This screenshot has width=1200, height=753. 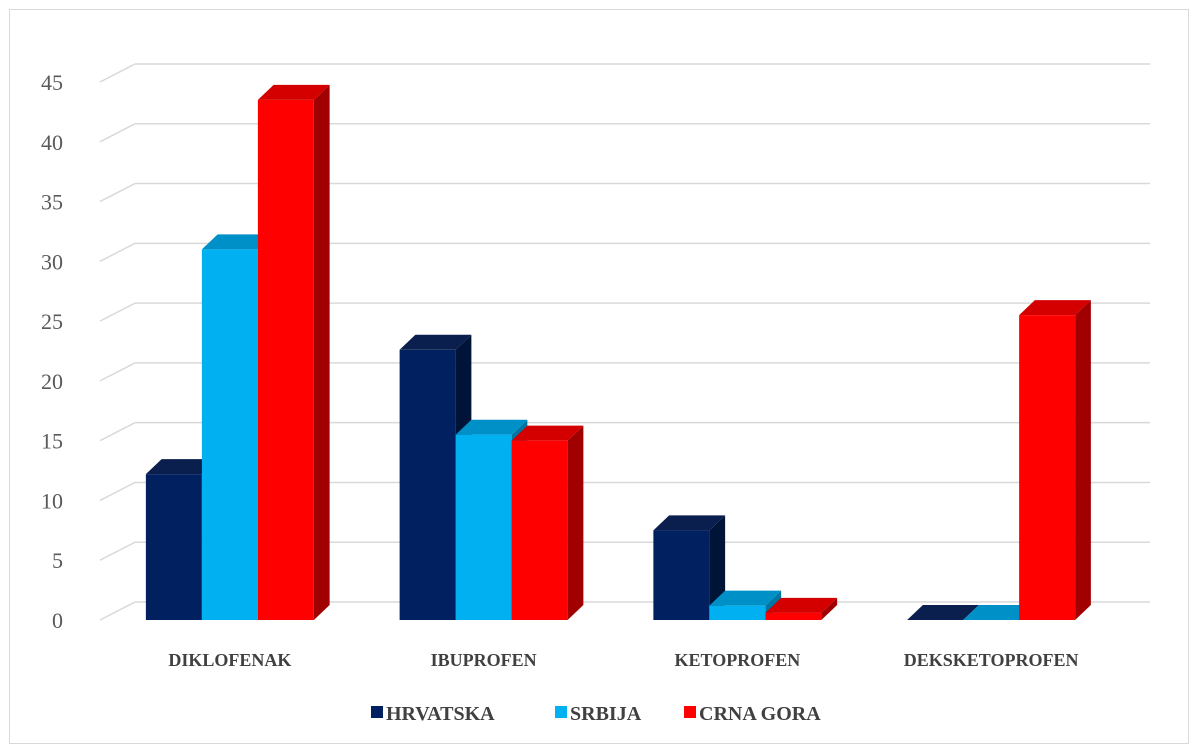 I want to click on y-axis-ticks: 0 5 10 15 20 25 30 35 40 45, so click(x=52, y=351).